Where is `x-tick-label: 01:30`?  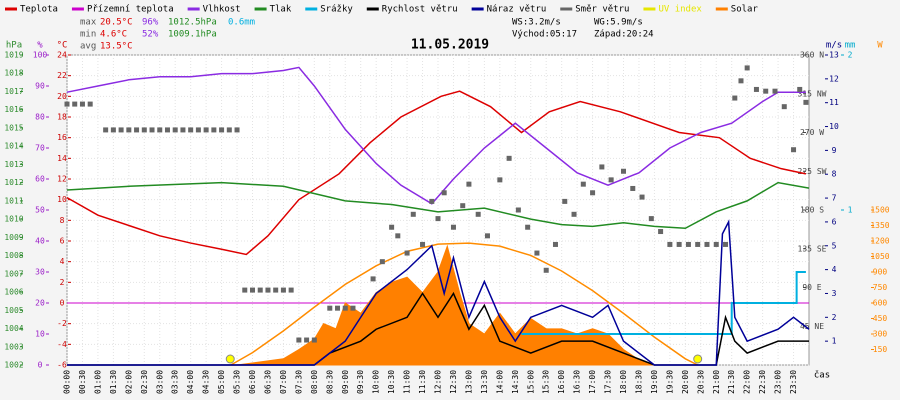 x-tick-label: 01:30 is located at coordinates (113, 382).